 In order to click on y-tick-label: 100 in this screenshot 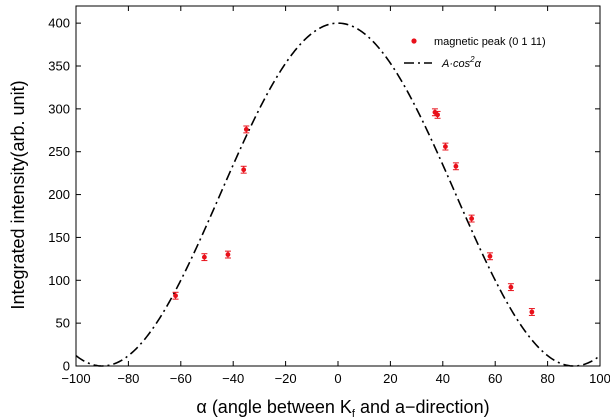, I will do `click(59, 280)`.